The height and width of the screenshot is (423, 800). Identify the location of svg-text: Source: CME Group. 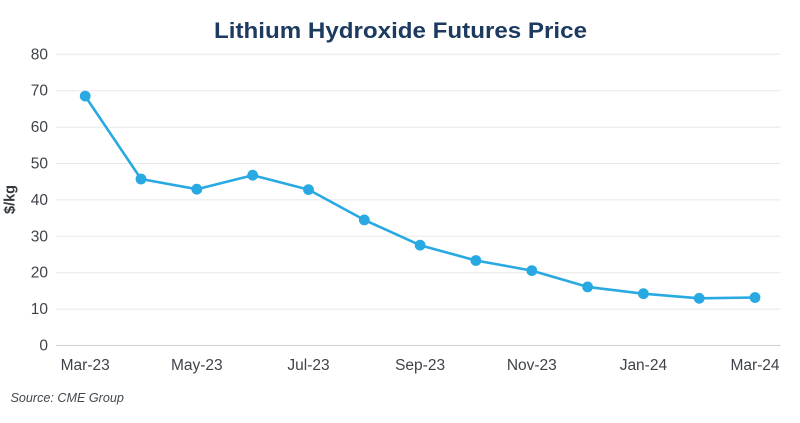
(67, 398).